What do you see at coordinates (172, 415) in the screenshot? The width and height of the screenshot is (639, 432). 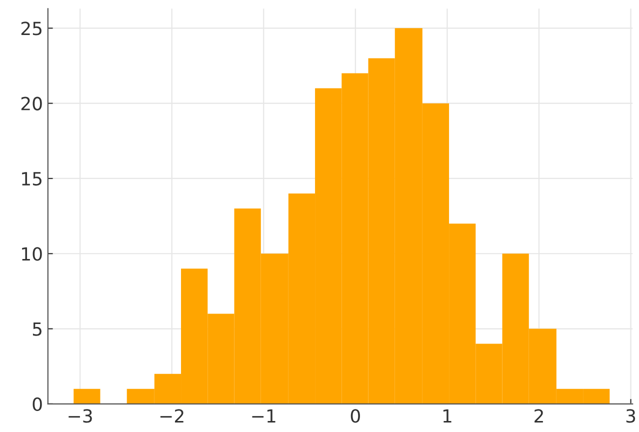 I see `x-tick-label: −2` at bounding box center [172, 415].